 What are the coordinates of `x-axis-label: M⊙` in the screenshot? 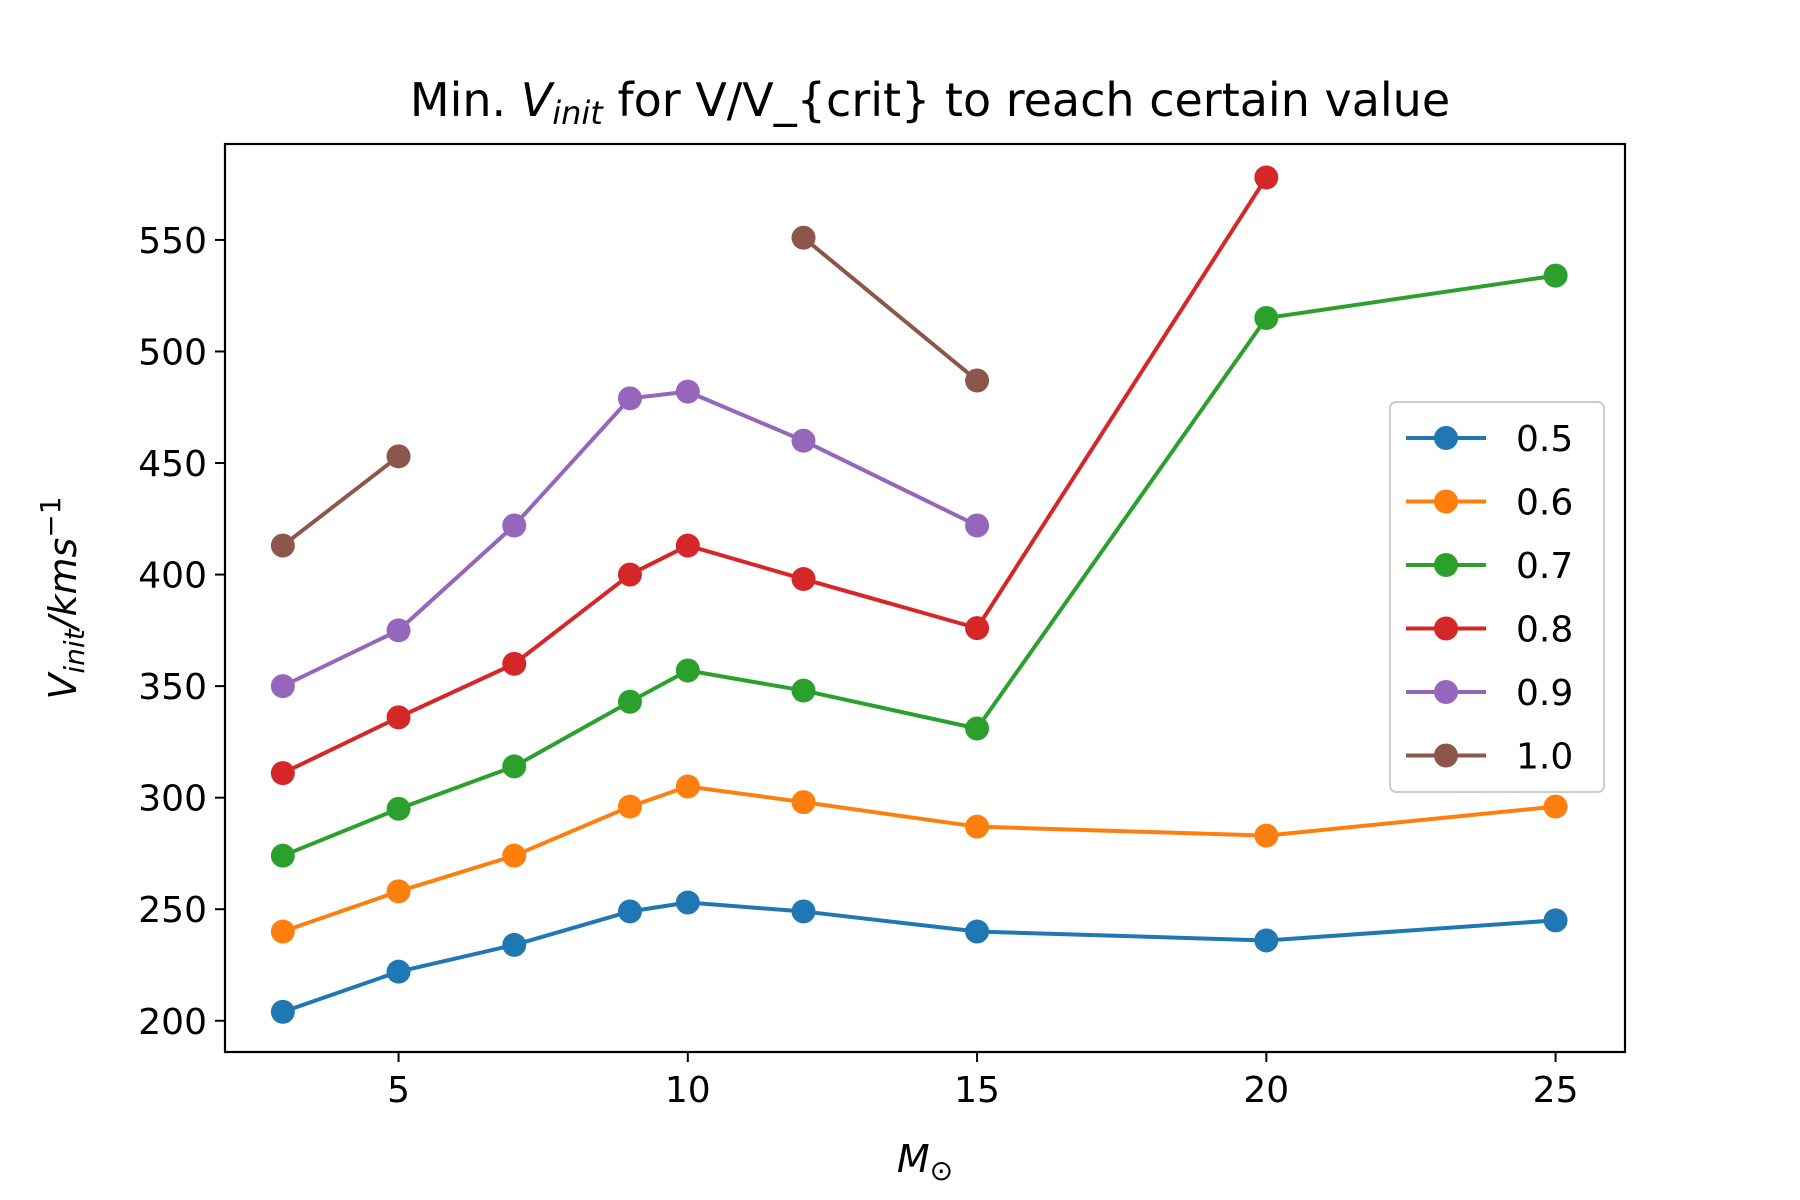 It's located at (925, 1162).